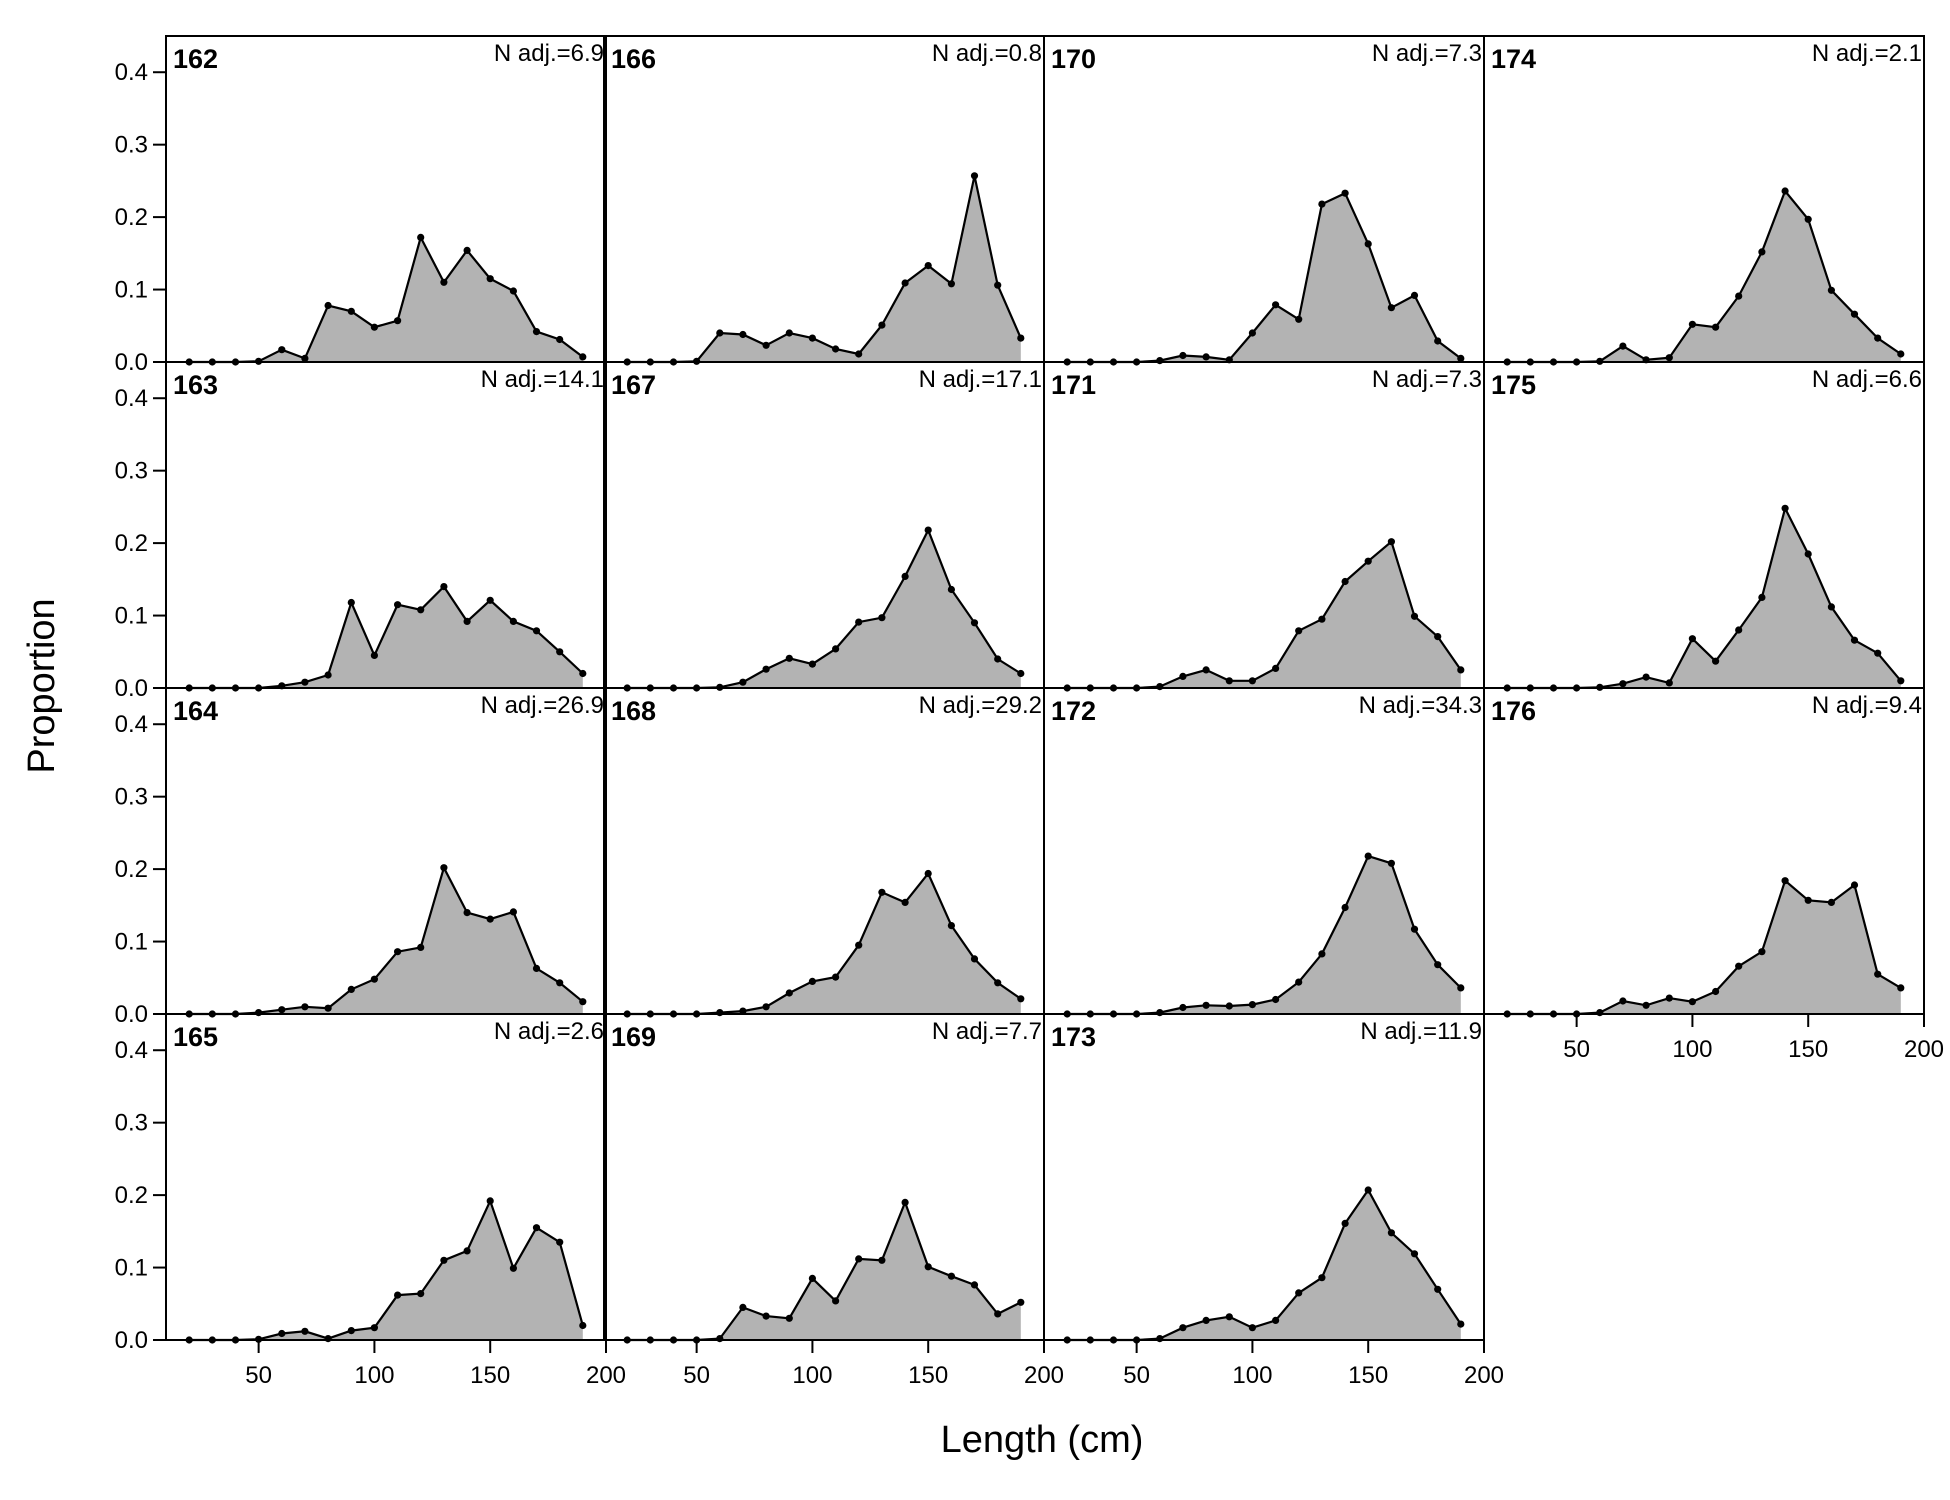  What do you see at coordinates (1513, 711) in the screenshot?
I see `panel-id-label: 176` at bounding box center [1513, 711].